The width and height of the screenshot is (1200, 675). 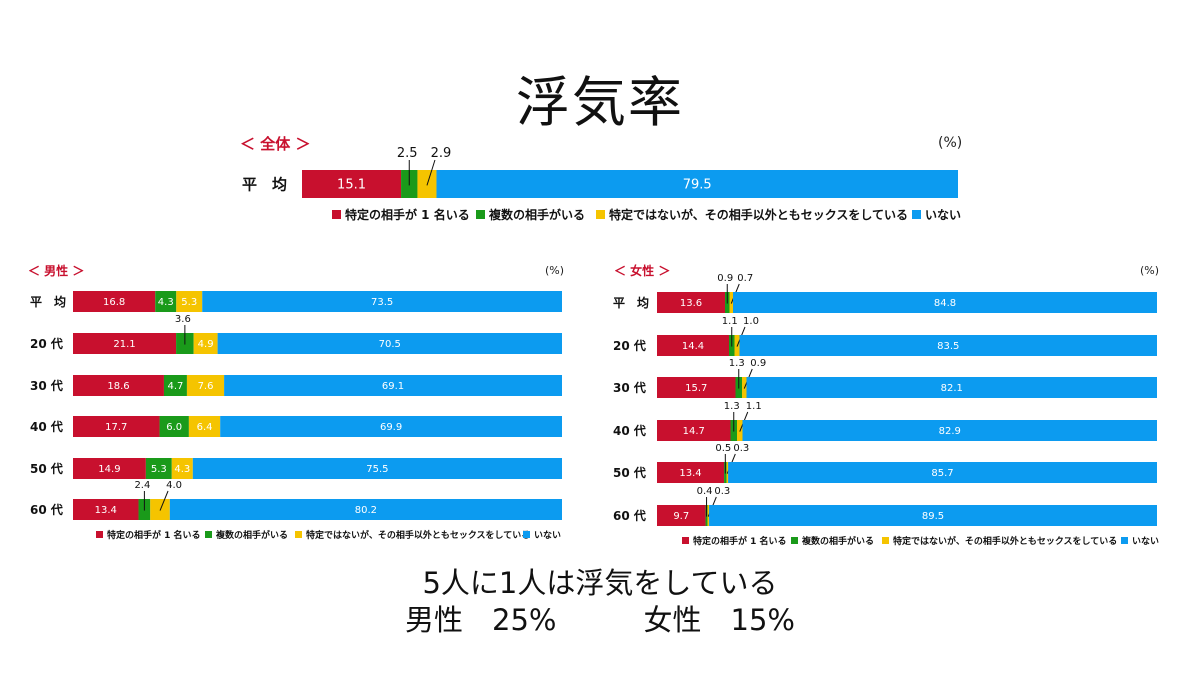 What do you see at coordinates (600, 214) in the screenshot?
I see `overall-legend-swatch-other` at bounding box center [600, 214].